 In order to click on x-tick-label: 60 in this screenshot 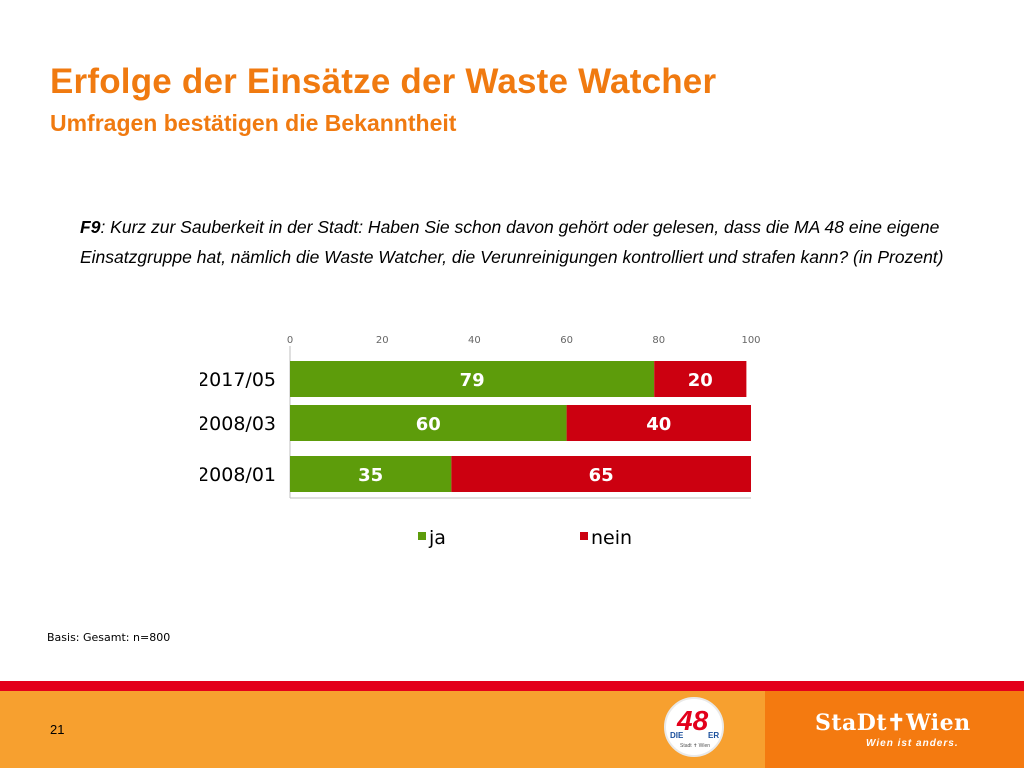, I will do `click(566, 340)`.